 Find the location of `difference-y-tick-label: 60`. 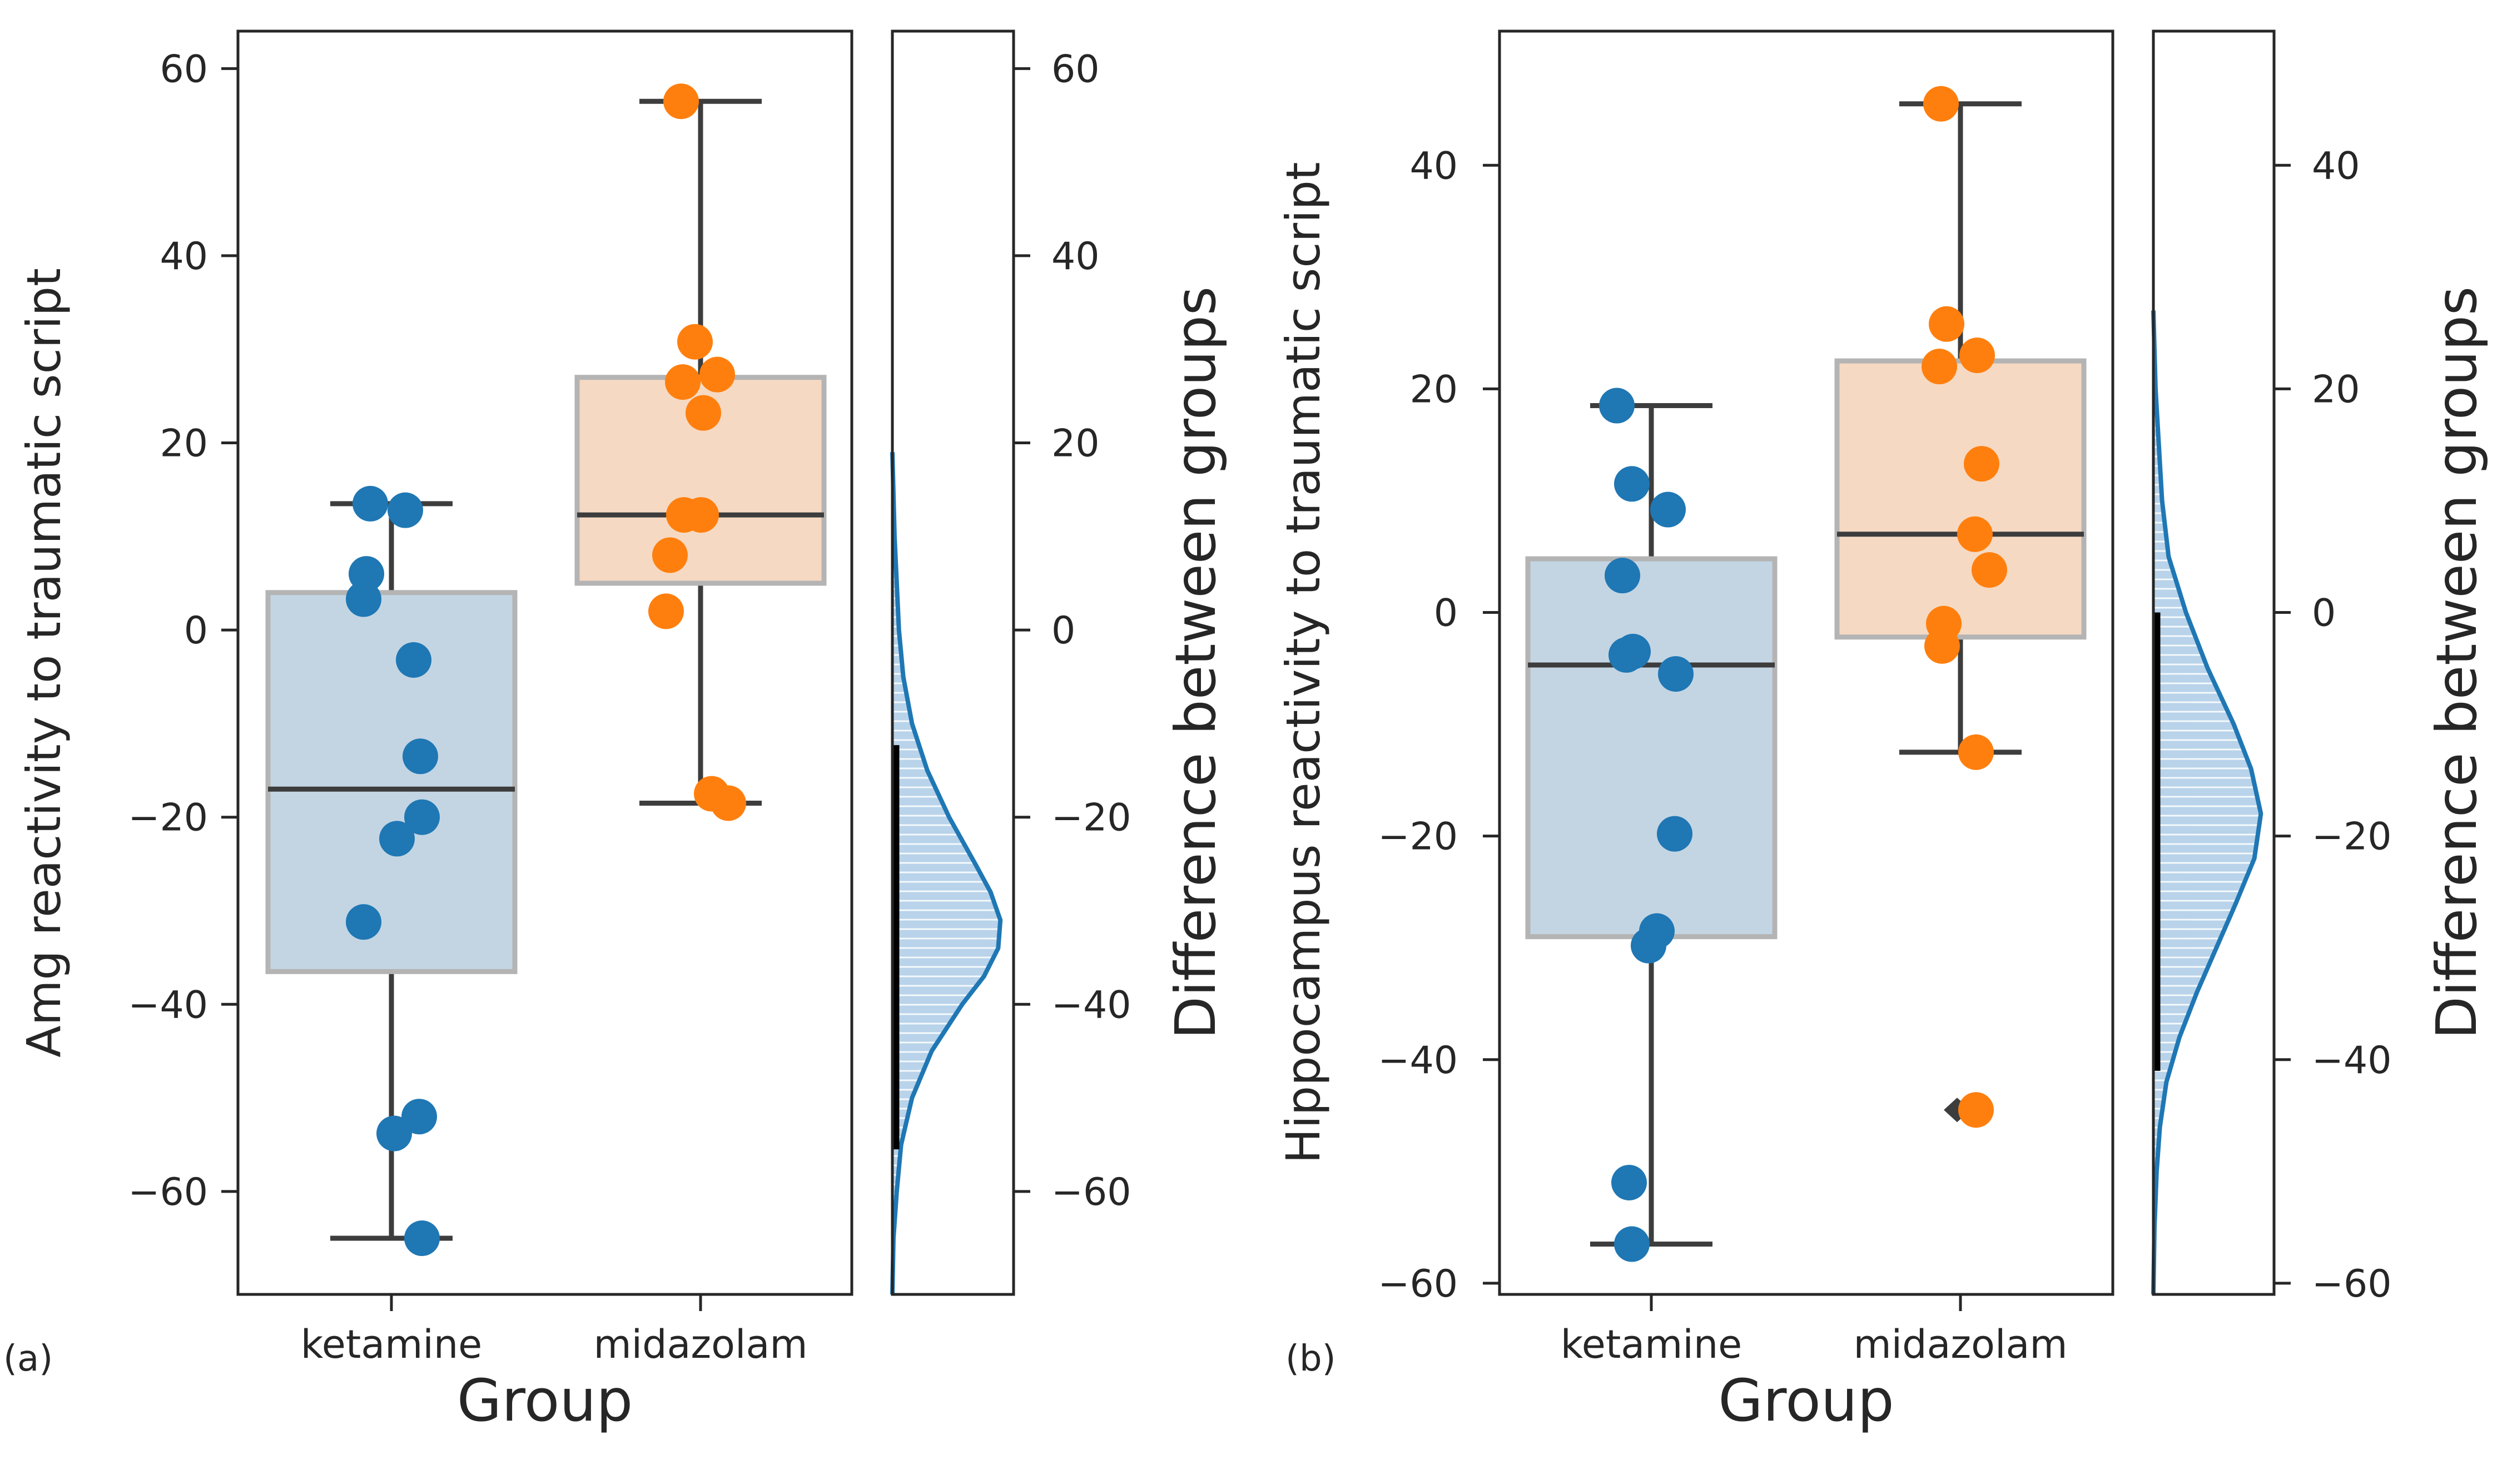

difference-y-tick-label: 60 is located at coordinates (1075, 69).